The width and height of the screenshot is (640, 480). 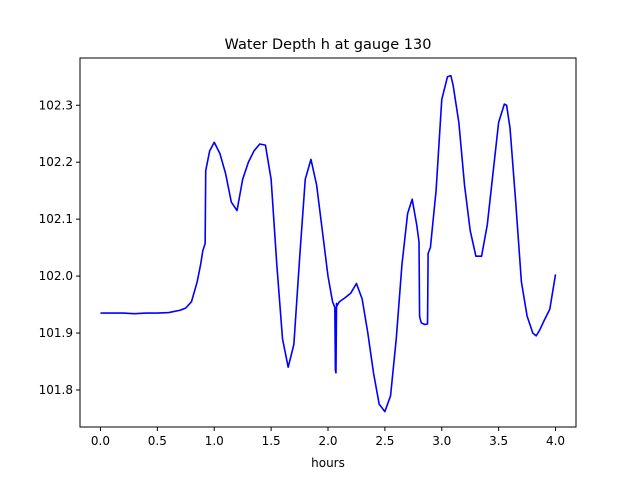 What do you see at coordinates (56, 333) in the screenshot?
I see `y-tick-label: 101.9` at bounding box center [56, 333].